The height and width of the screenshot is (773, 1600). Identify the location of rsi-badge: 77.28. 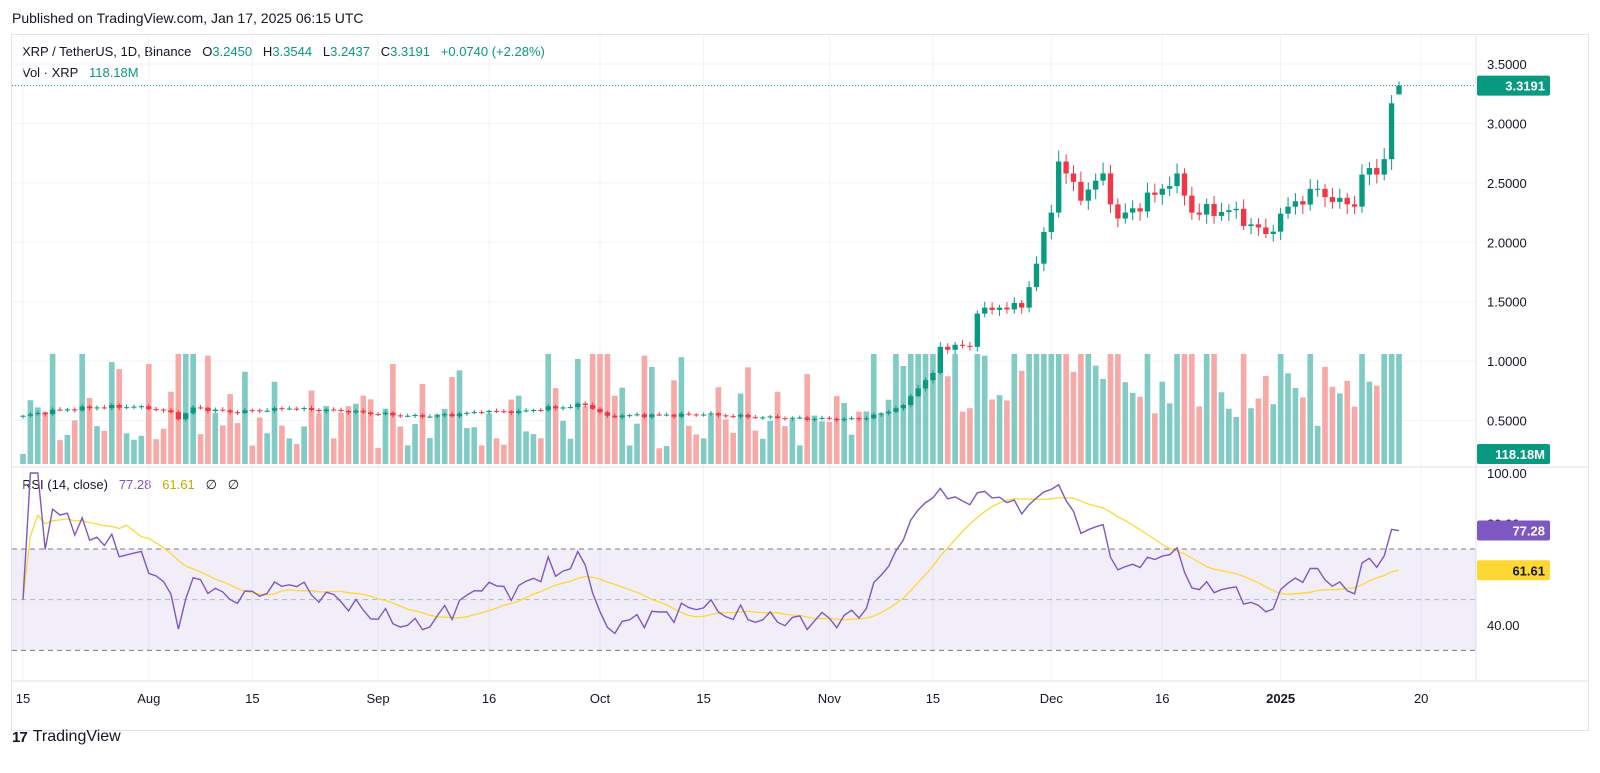
(1528, 531).